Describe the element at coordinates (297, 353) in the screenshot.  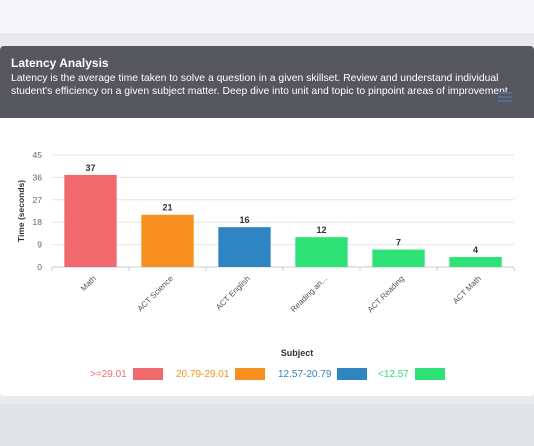
I see `x-axis-title: Subject` at that location.